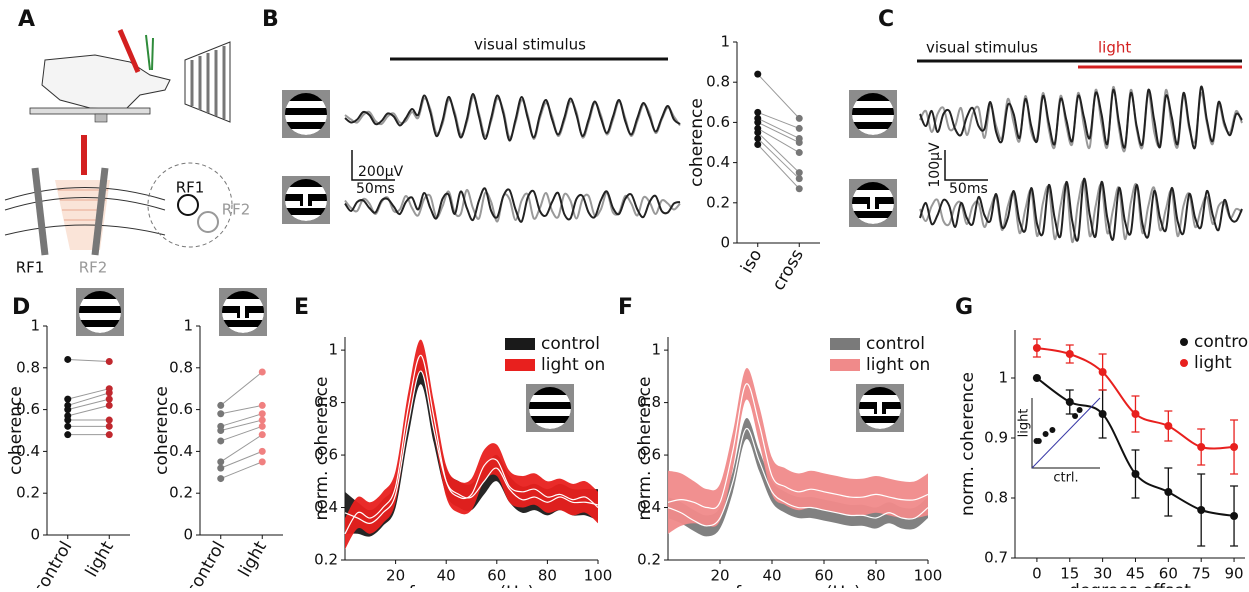 The image size is (1249, 592). I want to click on x-tick-label: light, so click(253, 559).